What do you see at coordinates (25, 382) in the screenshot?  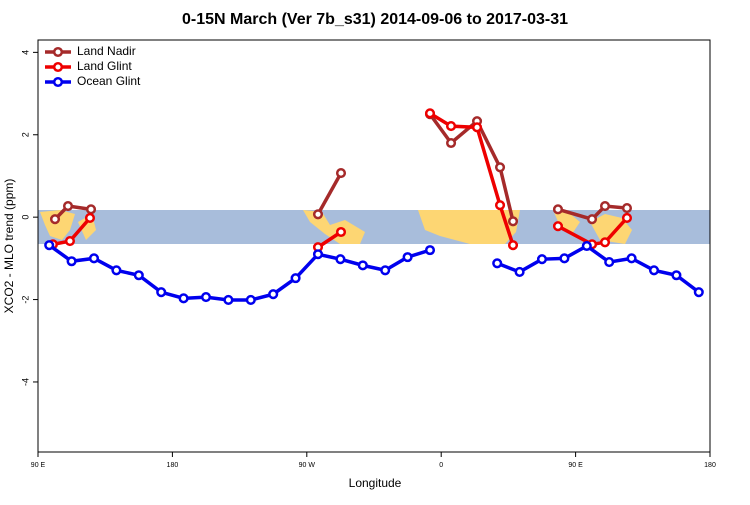 I see `y-tick-label: -4` at bounding box center [25, 382].